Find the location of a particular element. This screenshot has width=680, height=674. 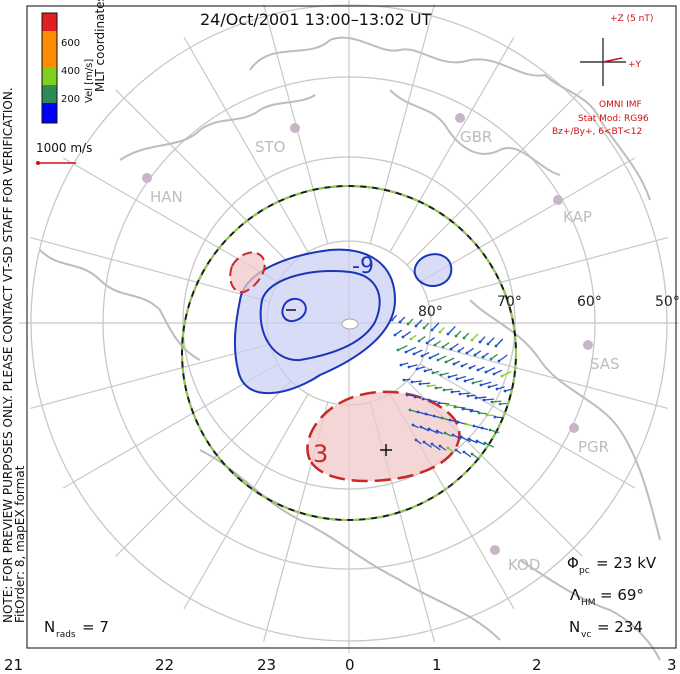

stat-lambda-hm: Λ HM = 69° is located at coordinates (607, 597).